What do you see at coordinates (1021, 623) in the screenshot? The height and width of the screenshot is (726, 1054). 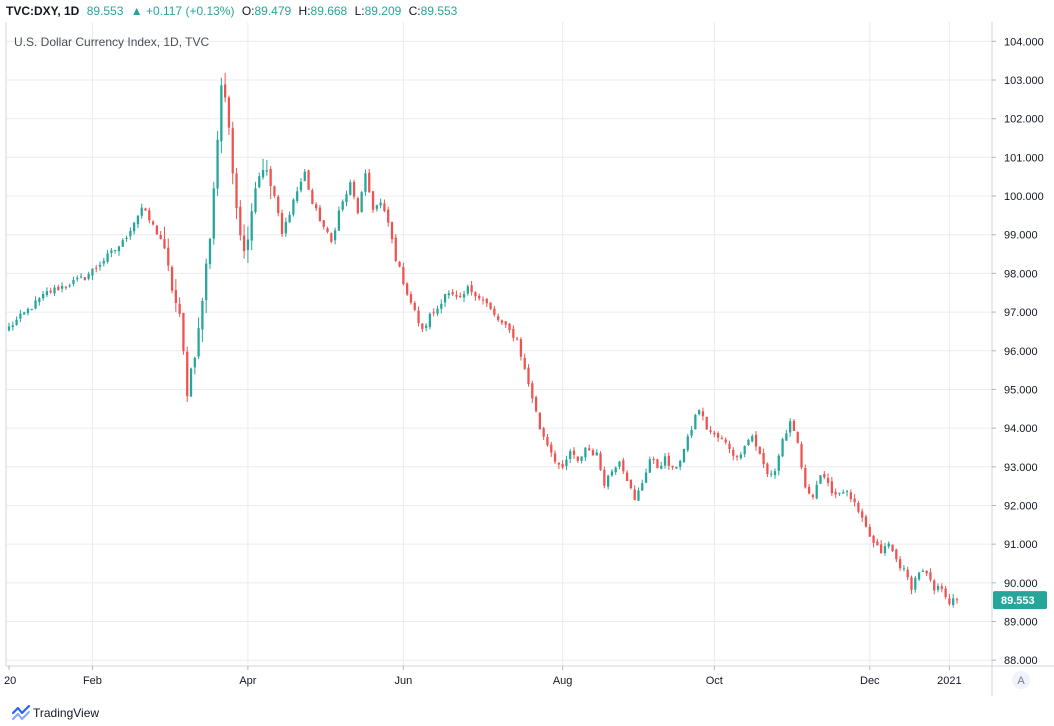 I see `y-tick-label: 89.000` at bounding box center [1021, 623].